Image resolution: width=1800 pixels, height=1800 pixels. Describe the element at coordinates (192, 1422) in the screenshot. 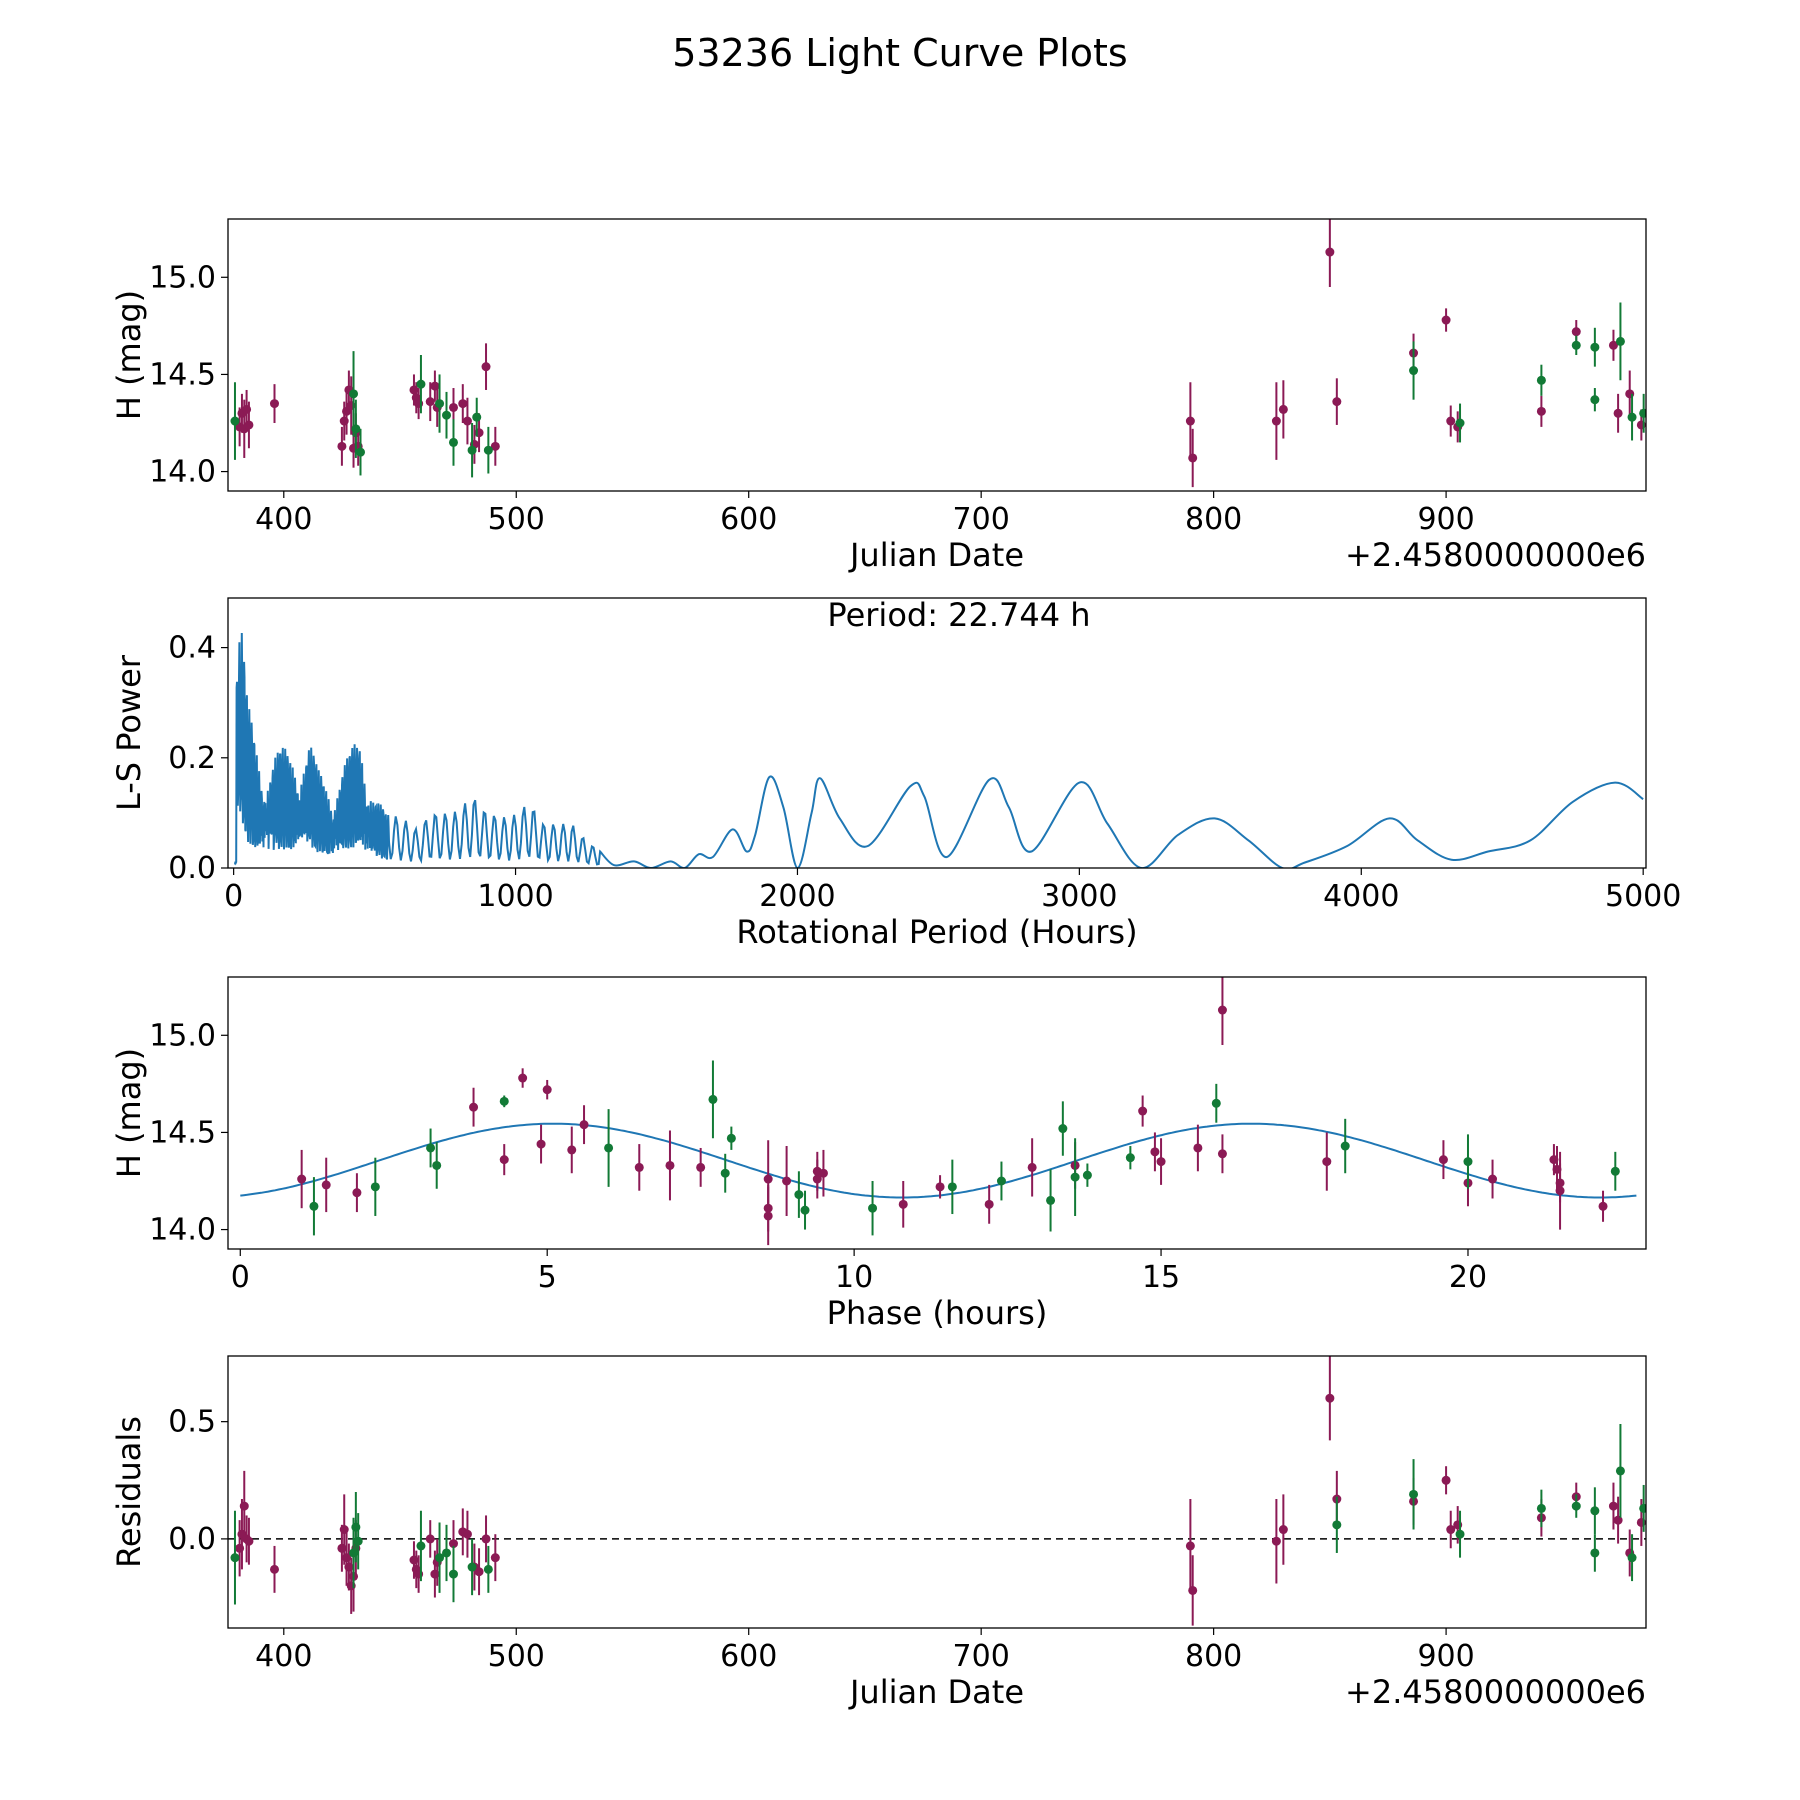

I see `y-tick-label: 0.5` at that location.